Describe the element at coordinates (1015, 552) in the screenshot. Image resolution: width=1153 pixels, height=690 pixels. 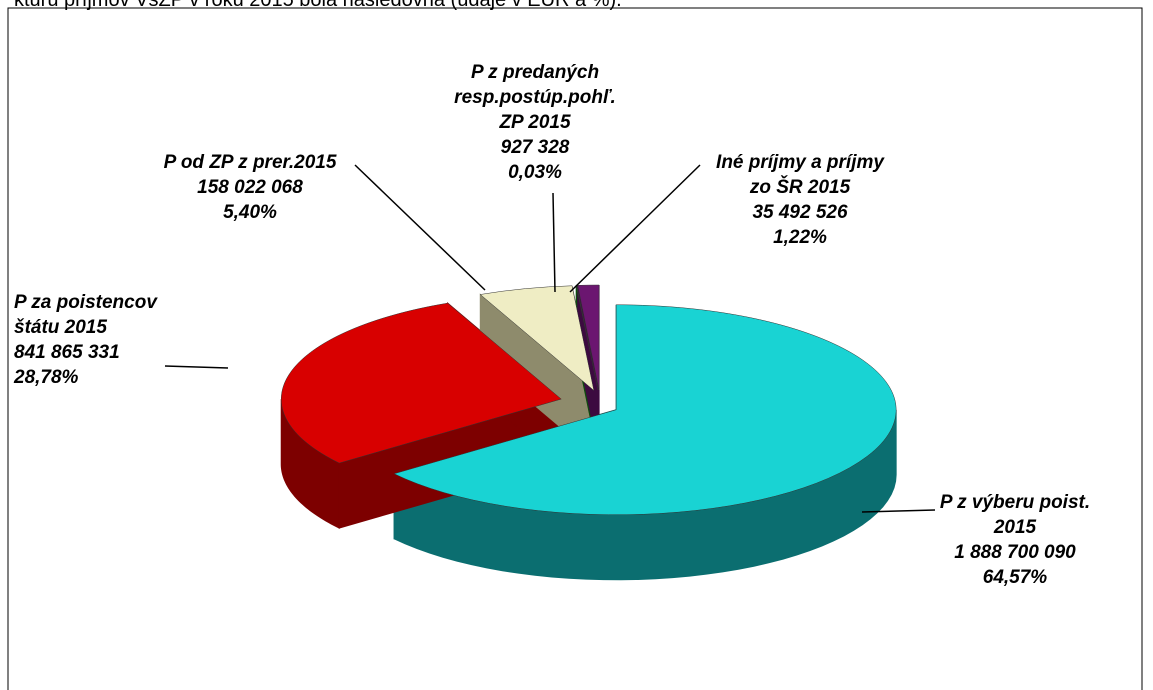
I see `data-label: 1 888 700 090` at that location.